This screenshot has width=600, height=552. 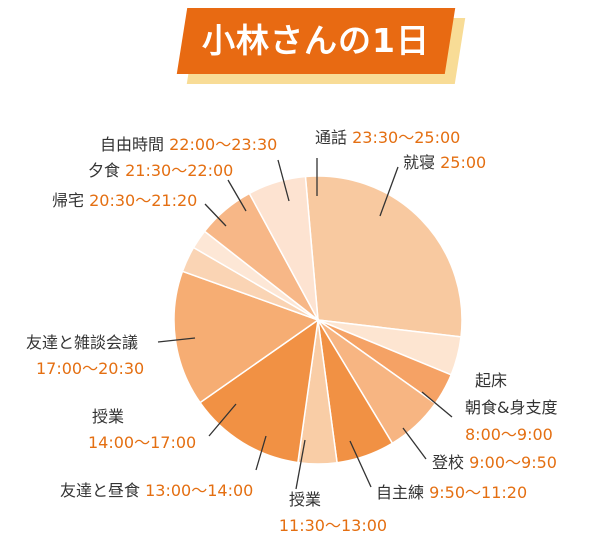 I want to click on slice-label-5: 友達と昼食 13:00〜14:00, so click(x=156, y=490).